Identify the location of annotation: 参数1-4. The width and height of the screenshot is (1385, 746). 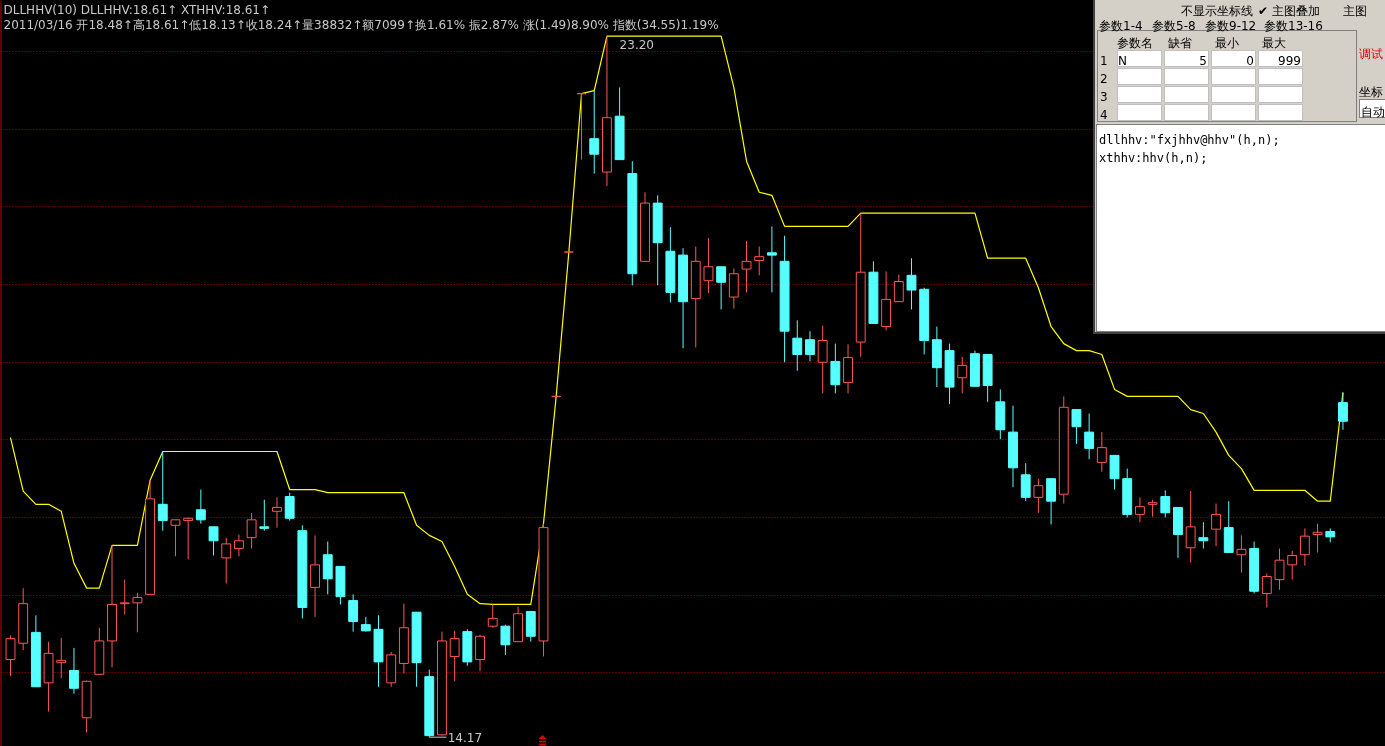
(1121, 26).